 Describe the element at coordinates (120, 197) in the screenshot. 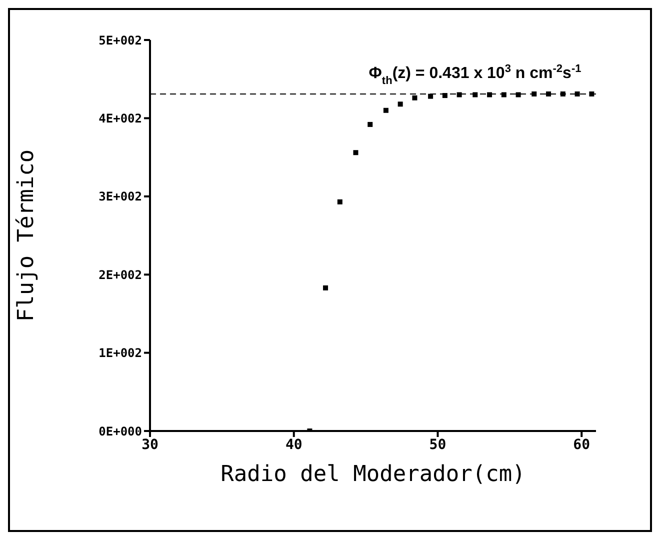

I see `y-tick-label: 3E+002` at that location.